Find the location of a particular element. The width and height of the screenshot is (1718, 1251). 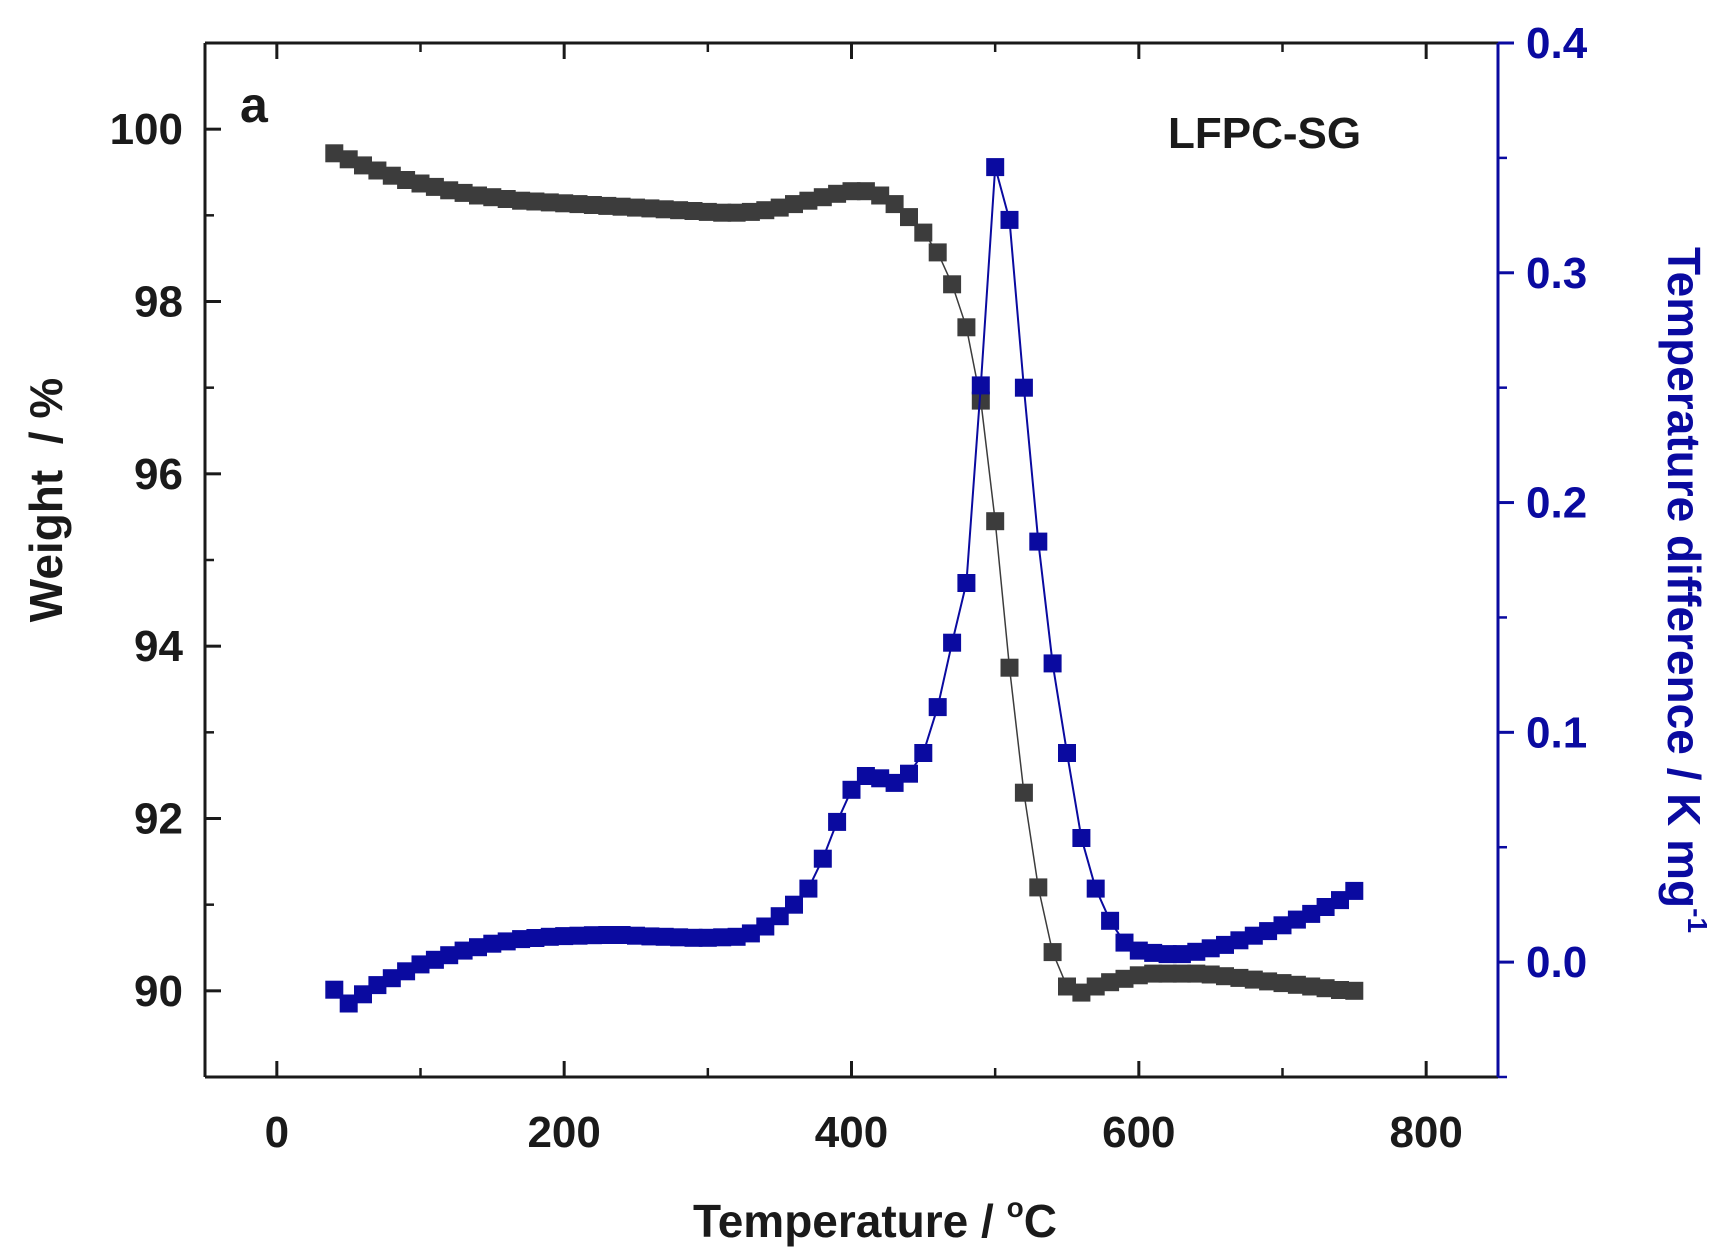

y-right-tick-label: 0.3 is located at coordinates (1556, 273).